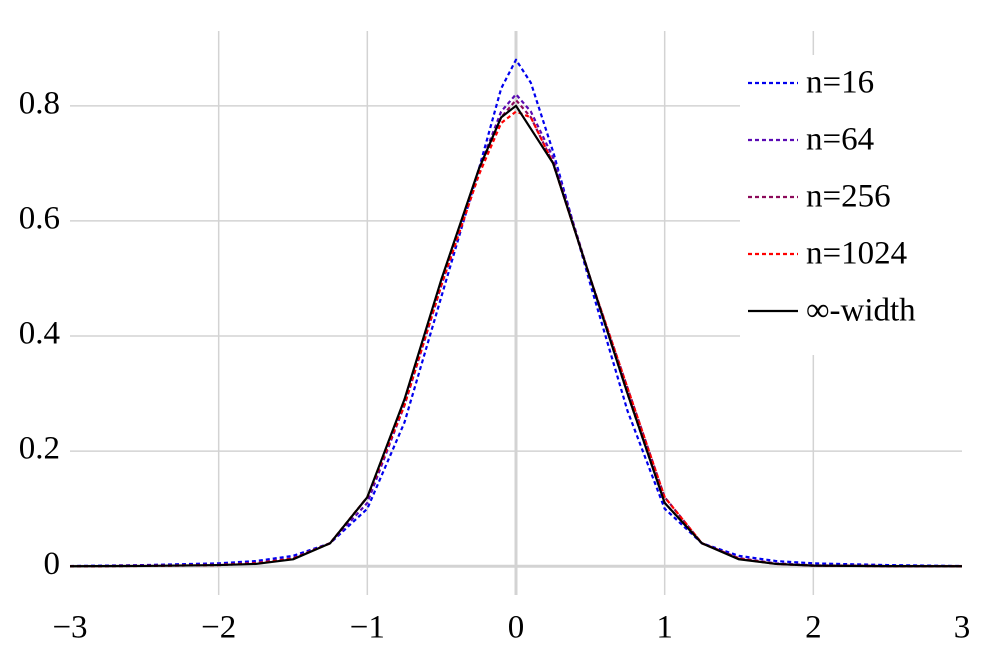  Describe the element at coordinates (813, 628) in the screenshot. I see `x-tick-label: 2` at that location.